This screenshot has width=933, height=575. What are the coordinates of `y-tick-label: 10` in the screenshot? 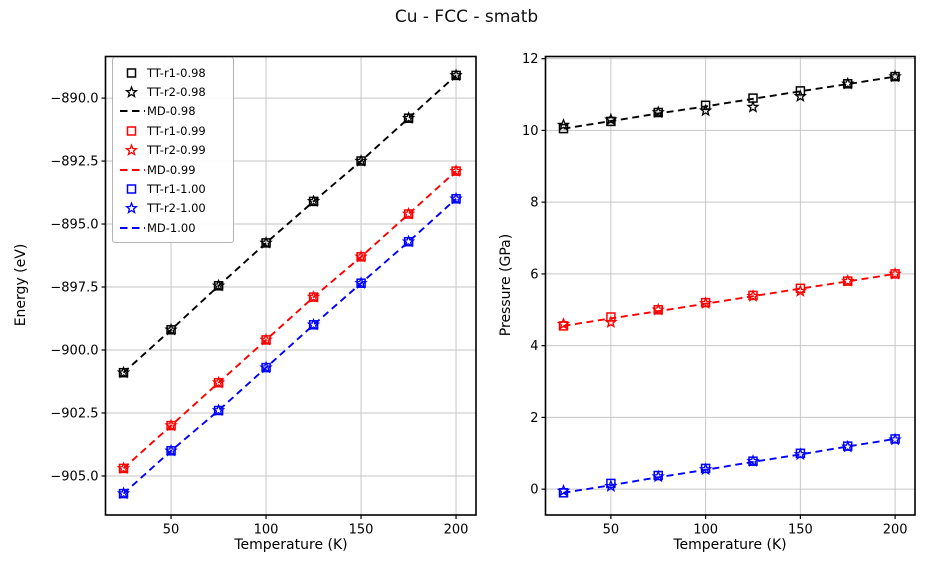 It's located at (530, 131).